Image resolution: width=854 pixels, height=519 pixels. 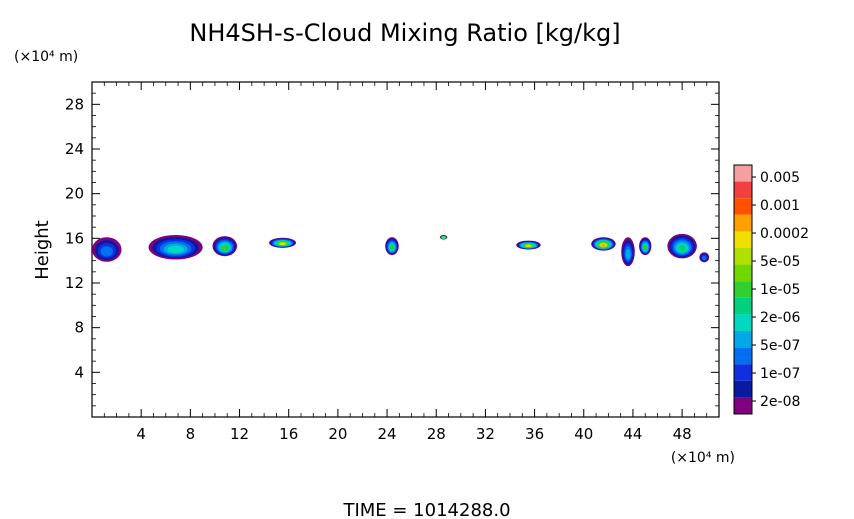 I want to click on x-tick-label: 8, so click(x=191, y=434).